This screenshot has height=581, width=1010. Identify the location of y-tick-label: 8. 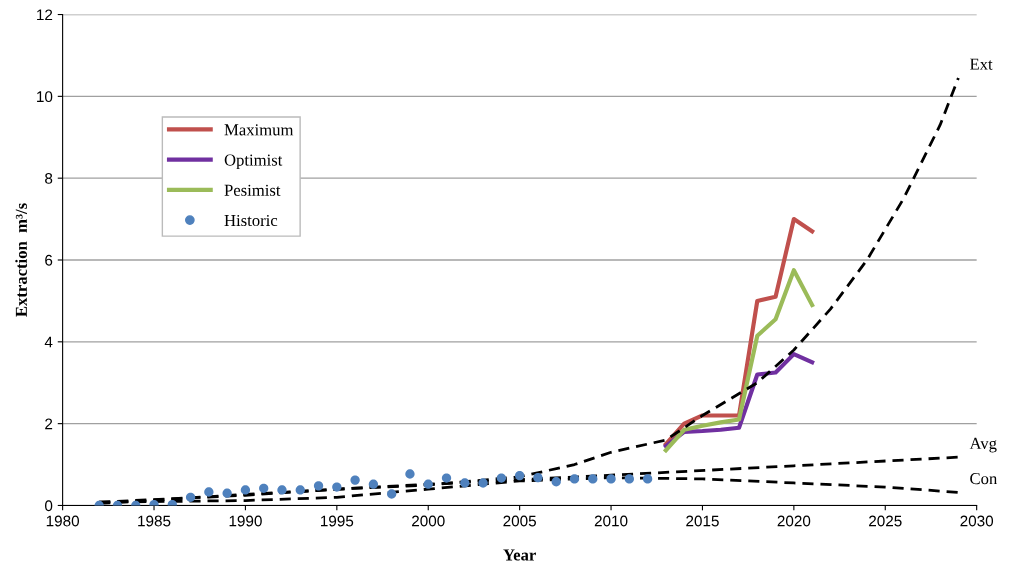
(49, 178).